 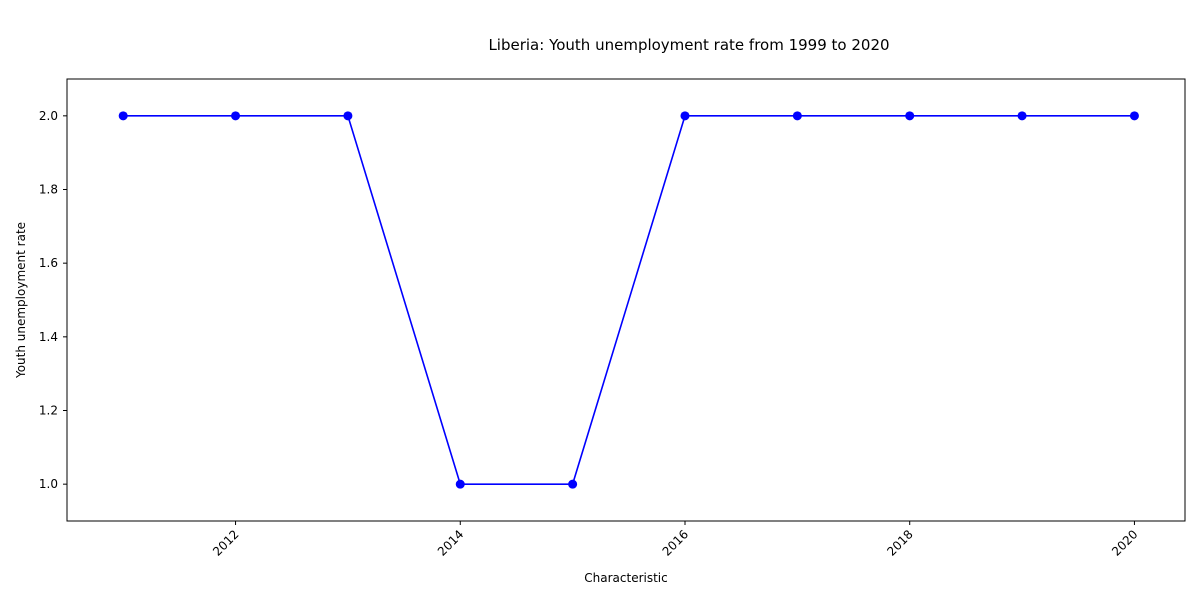 I want to click on y-axis-label: Youth unemployment rate, so click(x=21, y=300).